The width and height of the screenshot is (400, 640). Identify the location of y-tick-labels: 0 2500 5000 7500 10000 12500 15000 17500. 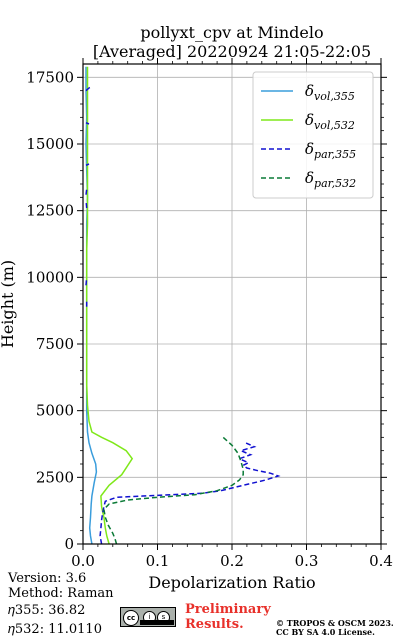
(50, 310).